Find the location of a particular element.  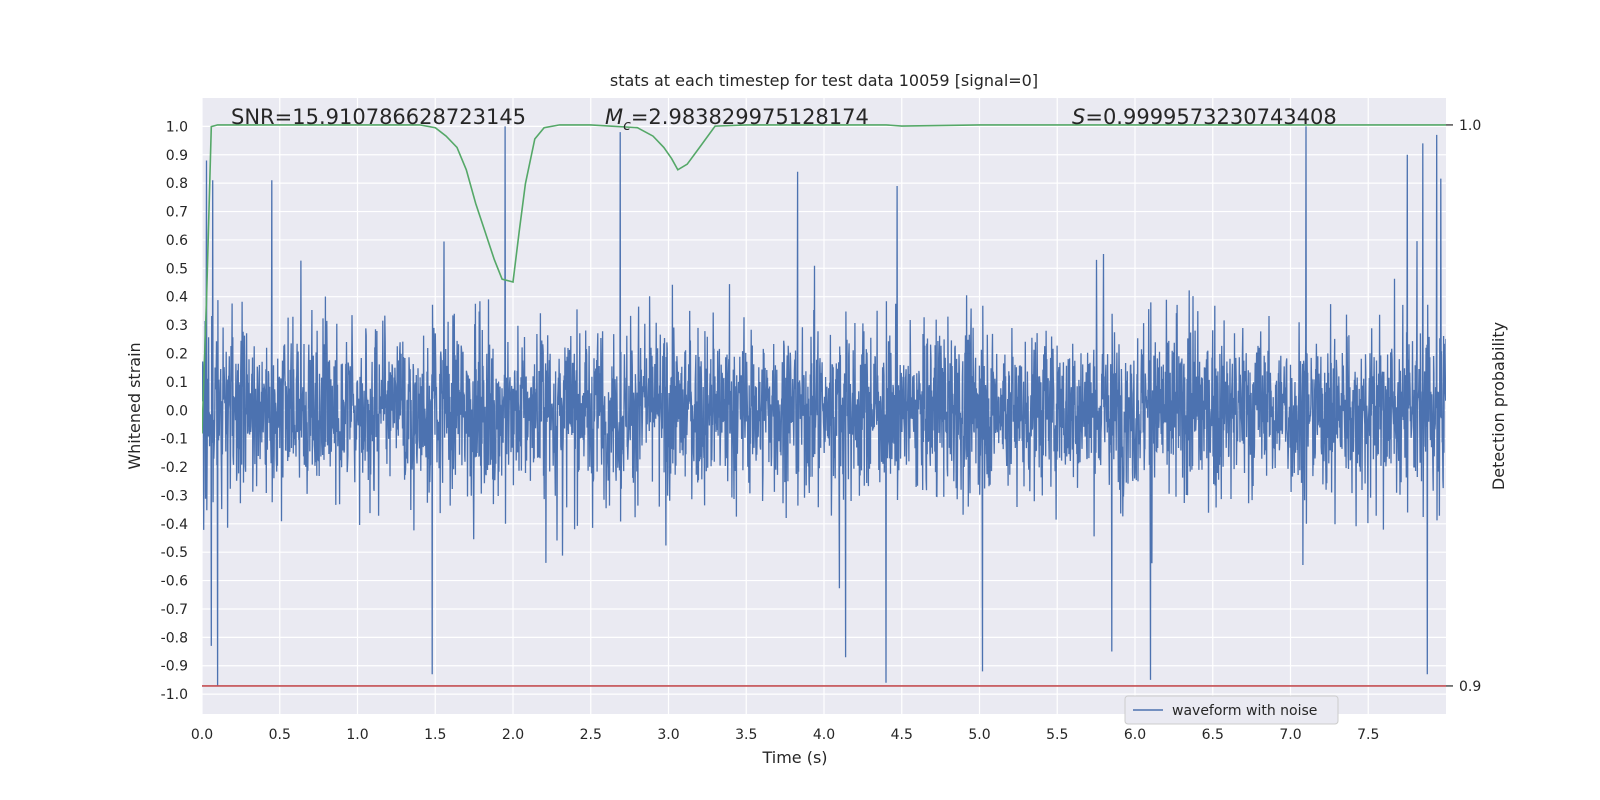

x-tick-label: 2.5 is located at coordinates (591, 735).